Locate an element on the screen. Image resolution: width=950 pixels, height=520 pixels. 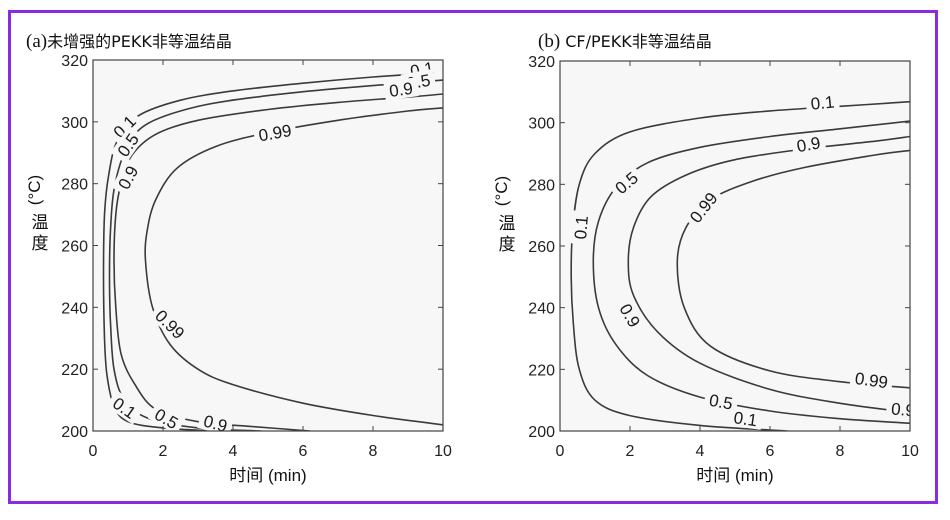
panel-a-xtick-label: 10 is located at coordinates (443, 451).